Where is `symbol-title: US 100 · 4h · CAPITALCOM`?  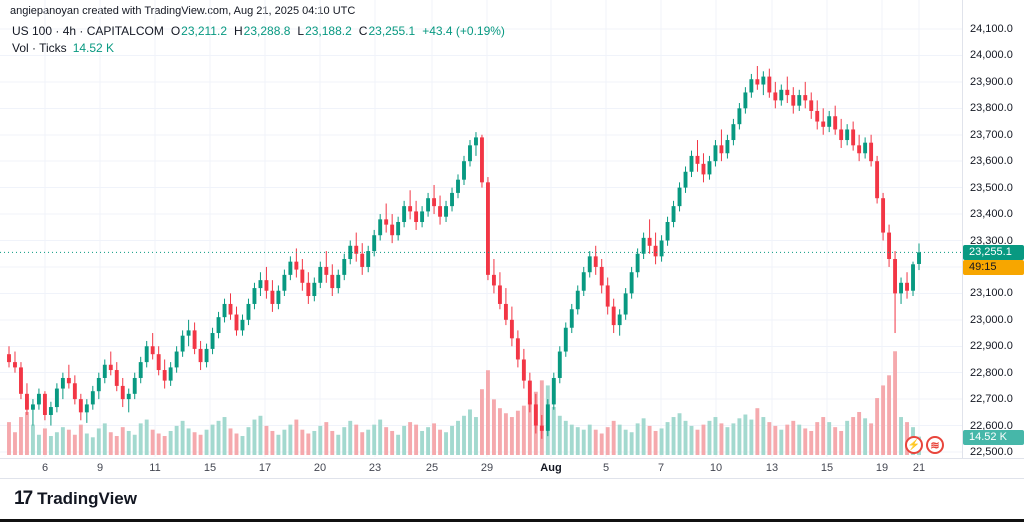 symbol-title: US 100 · 4h · CAPITALCOM is located at coordinates (88, 31).